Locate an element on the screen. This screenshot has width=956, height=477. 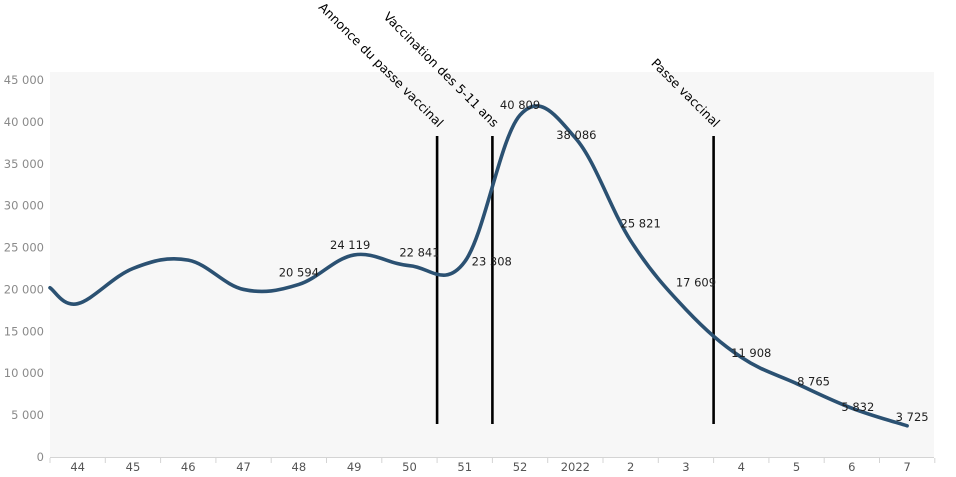
x-tick-label: 2 is located at coordinates (630, 467).